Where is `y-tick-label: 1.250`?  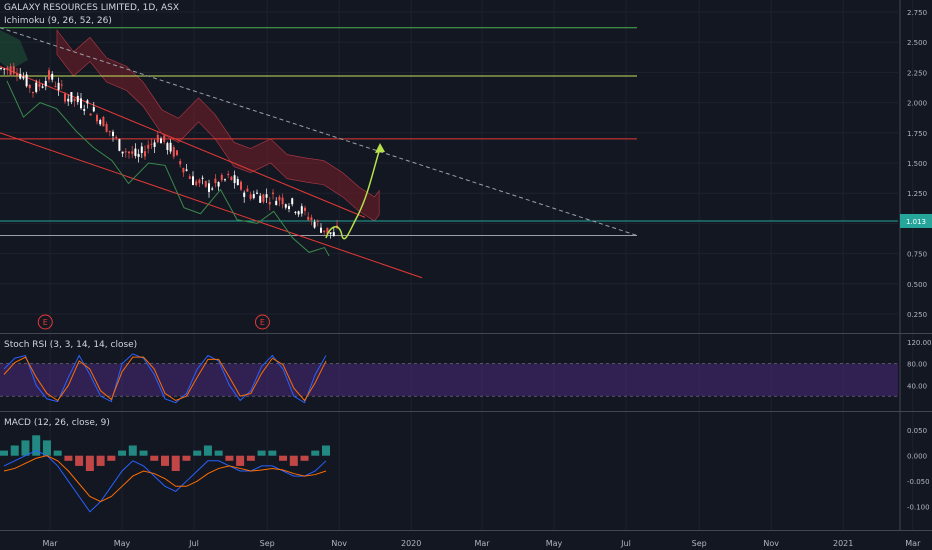
y-tick-label: 1.250 is located at coordinates (917, 194).